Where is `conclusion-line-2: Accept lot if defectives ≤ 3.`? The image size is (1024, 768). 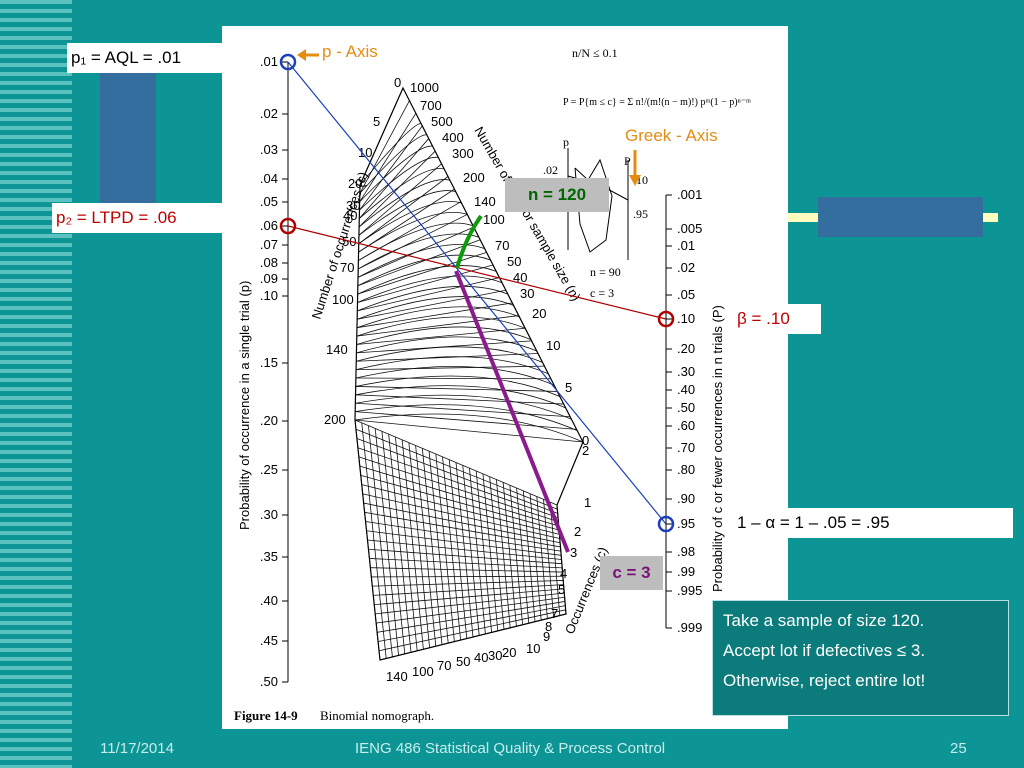
conclusion-line-2: Accept lot if defectives ≤ 3. is located at coordinates (824, 650).